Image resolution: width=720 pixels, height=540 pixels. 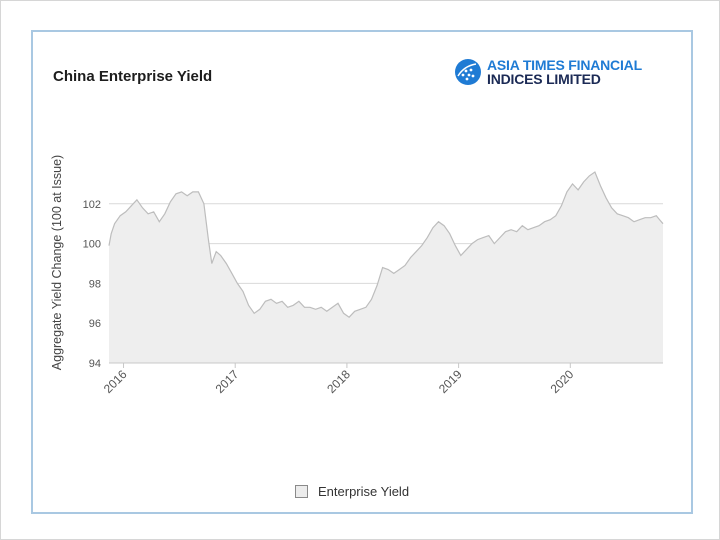 I want to click on legend-swatch, so click(x=301, y=491).